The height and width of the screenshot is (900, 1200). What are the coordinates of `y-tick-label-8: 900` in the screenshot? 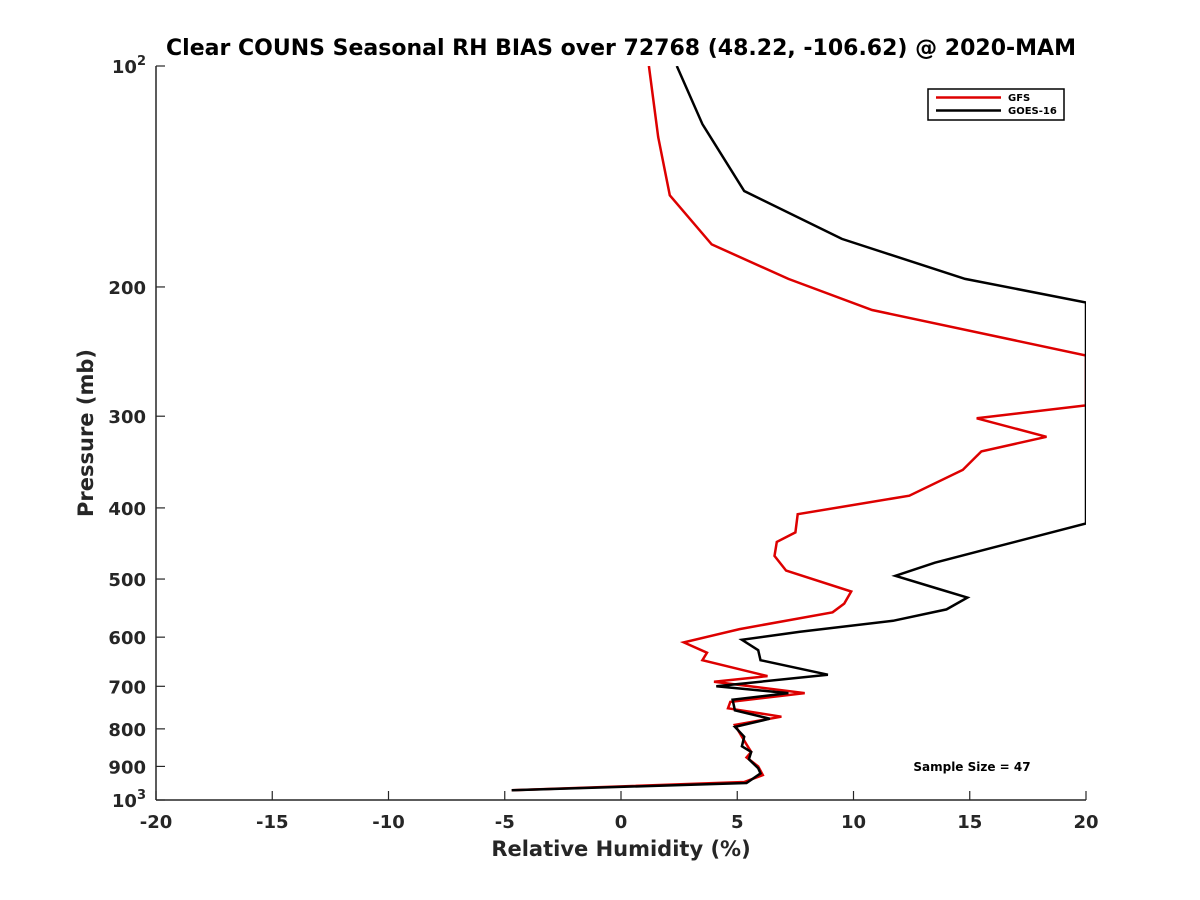 It's located at (127, 767).